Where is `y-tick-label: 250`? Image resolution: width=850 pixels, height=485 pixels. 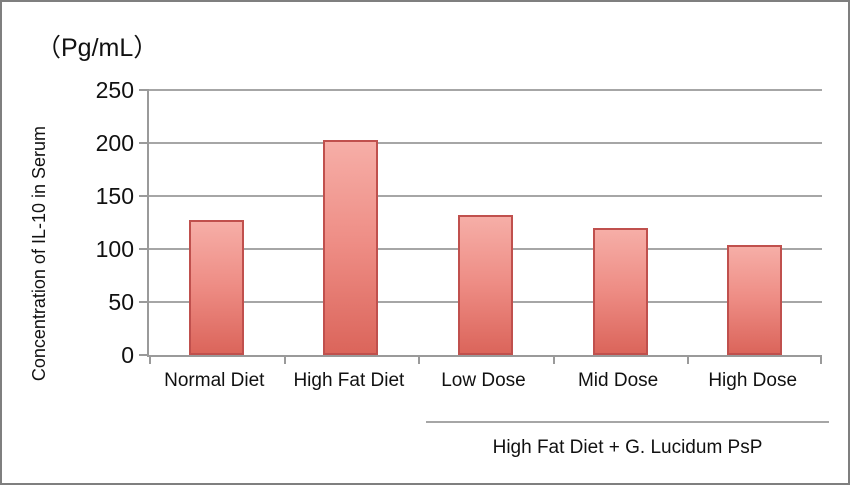 y-tick-label: 250 is located at coordinates (114, 90).